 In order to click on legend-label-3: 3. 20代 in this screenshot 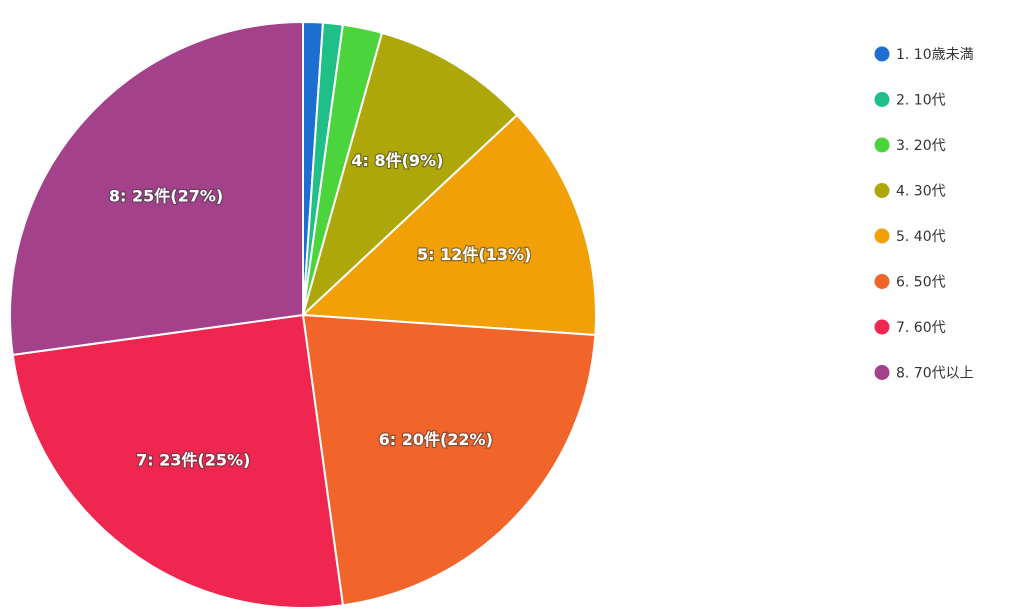, I will do `click(921, 146)`.